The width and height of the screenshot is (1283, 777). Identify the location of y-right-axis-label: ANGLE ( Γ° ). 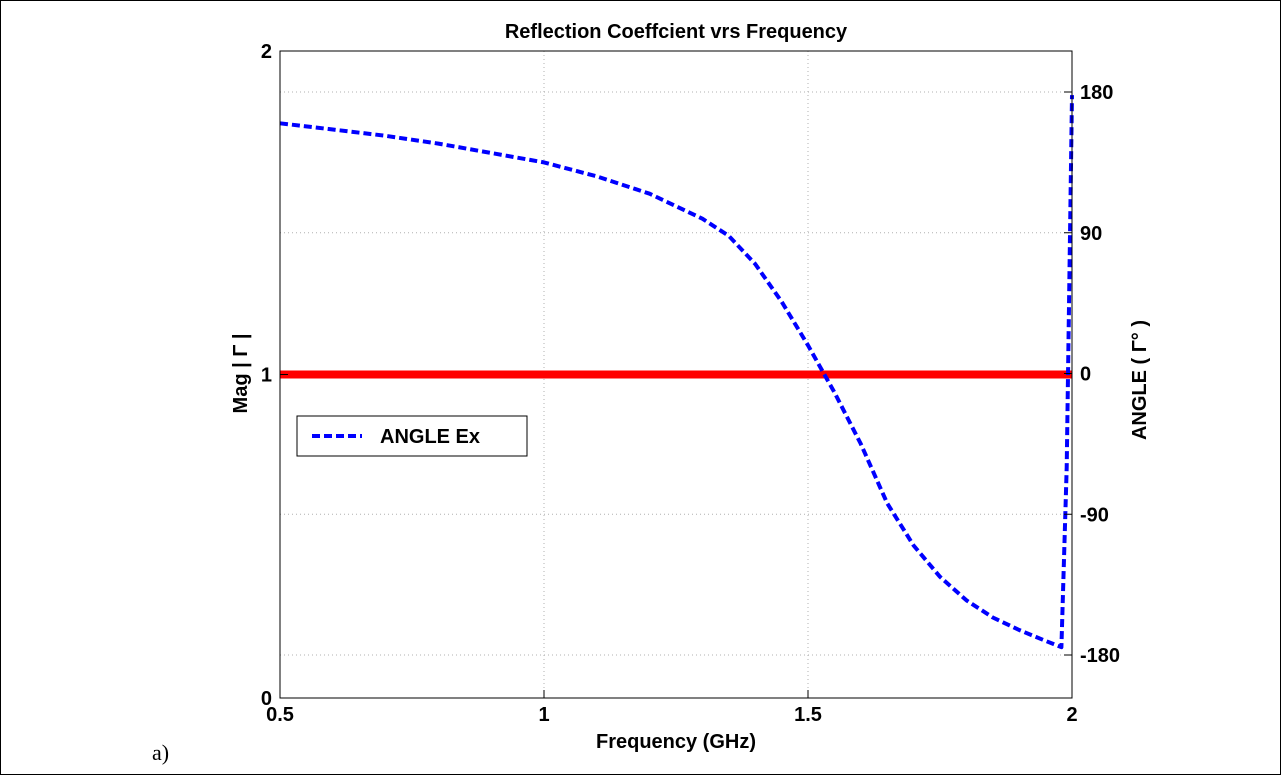
(1140, 380).